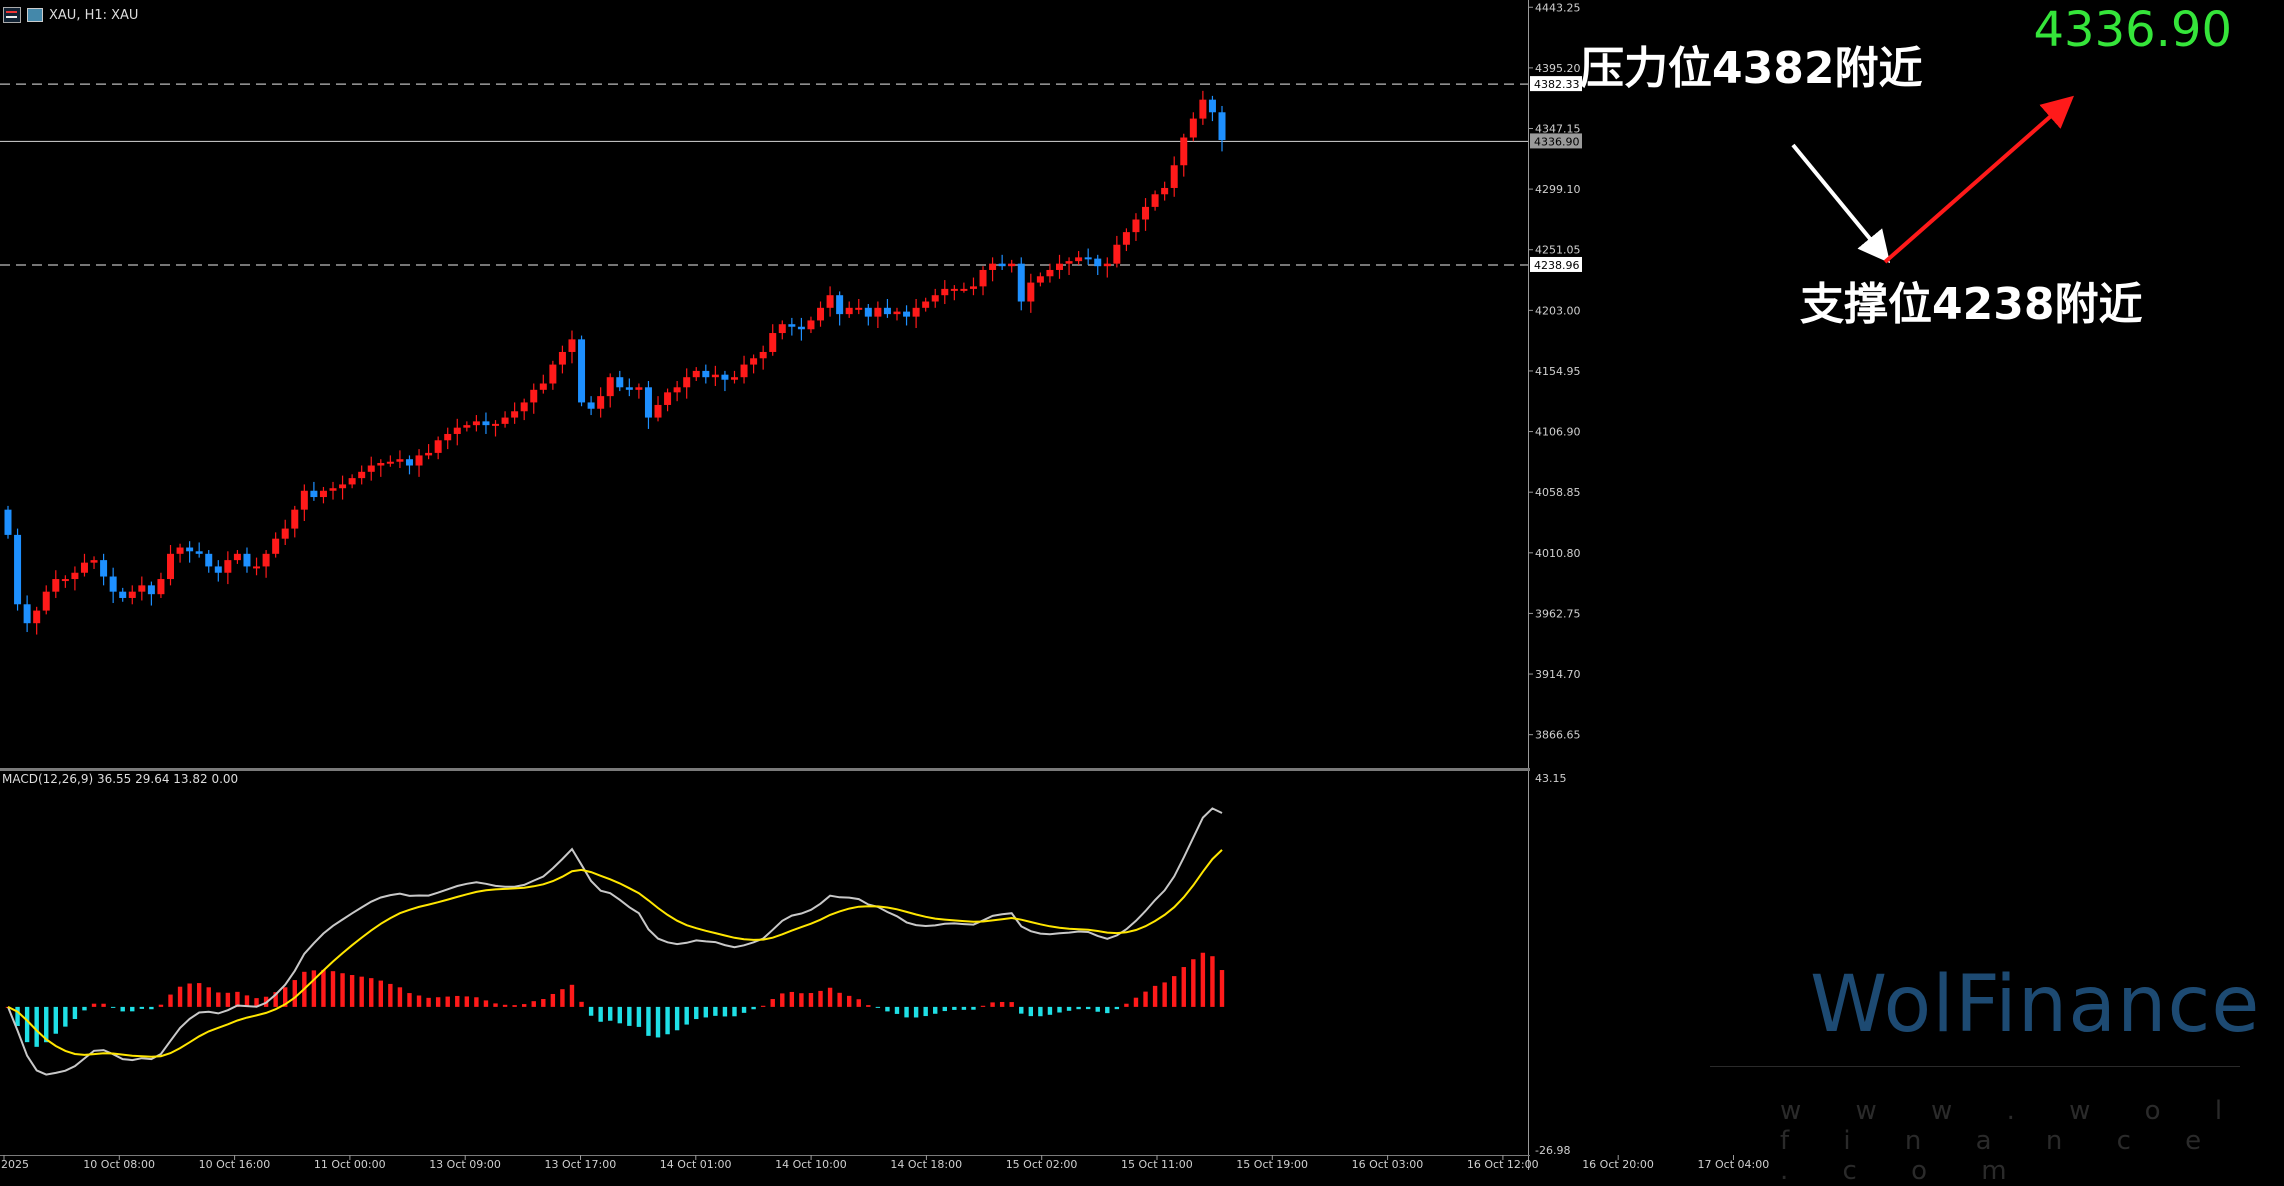 The height and width of the screenshot is (1186, 2284). I want to click on price-tick-label: 4443.25, so click(1558, 7).